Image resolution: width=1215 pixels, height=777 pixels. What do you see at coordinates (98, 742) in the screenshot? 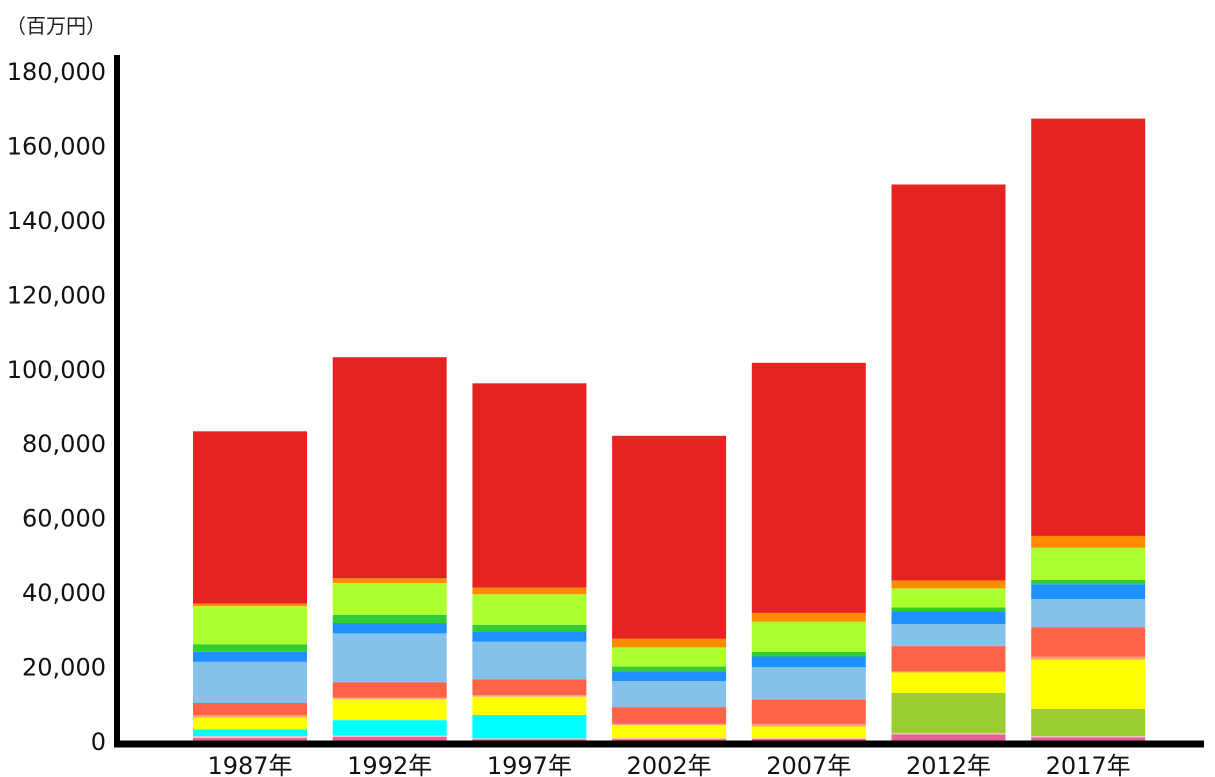
I see `y-tick-label: 0` at bounding box center [98, 742].